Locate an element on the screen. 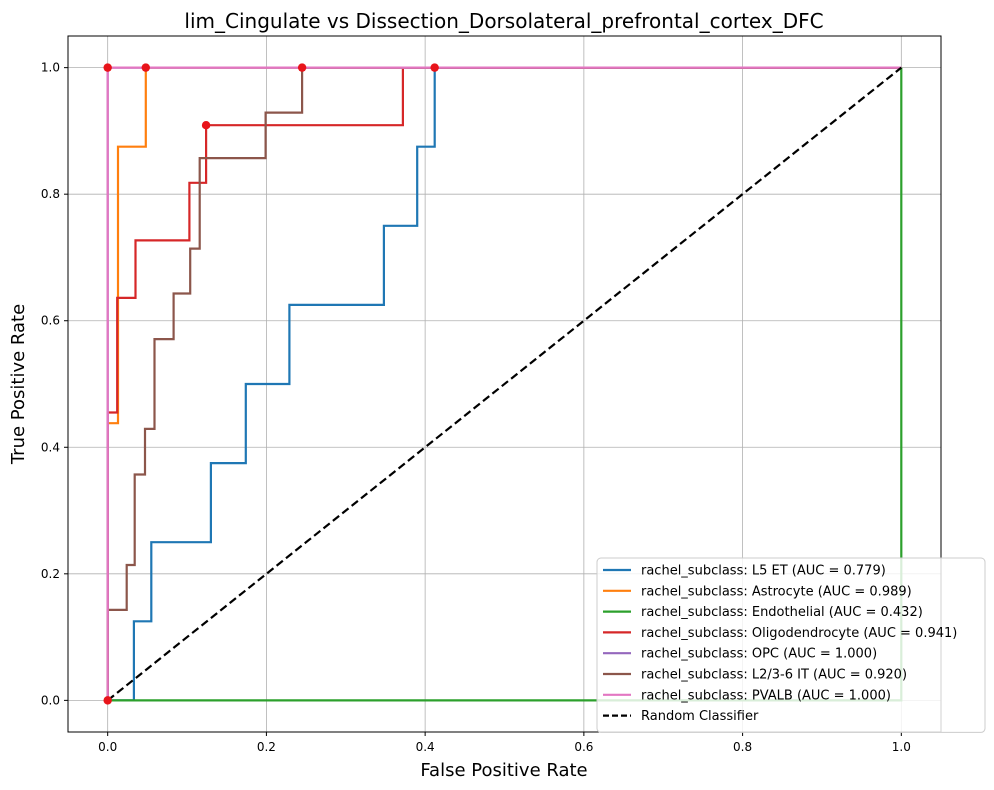 The image size is (994, 790). legend-label: rachel_subclass: Astrocyte (AUC = 0.989) is located at coordinates (776, 591).